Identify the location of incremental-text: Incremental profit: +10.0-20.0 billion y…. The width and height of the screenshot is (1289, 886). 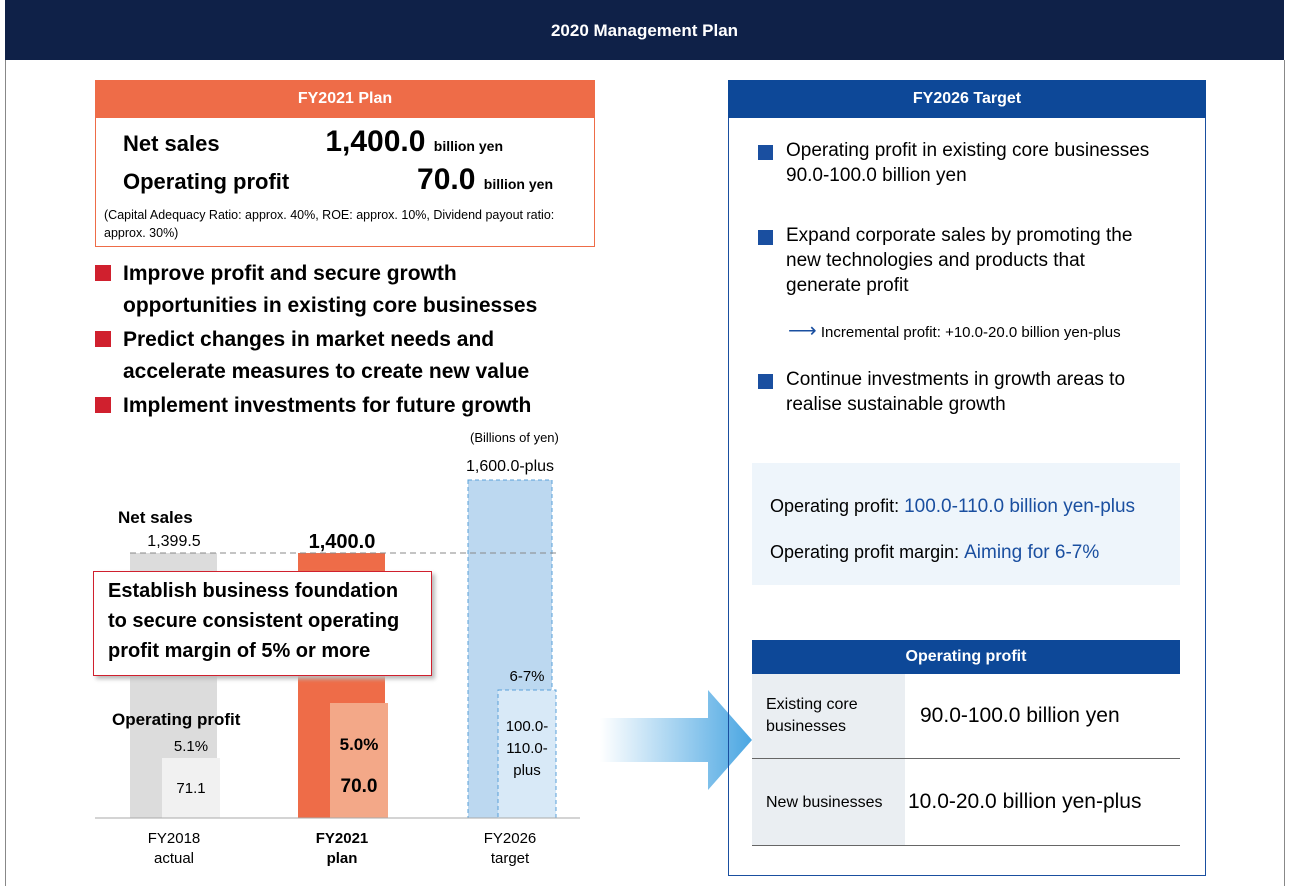
(970, 332).